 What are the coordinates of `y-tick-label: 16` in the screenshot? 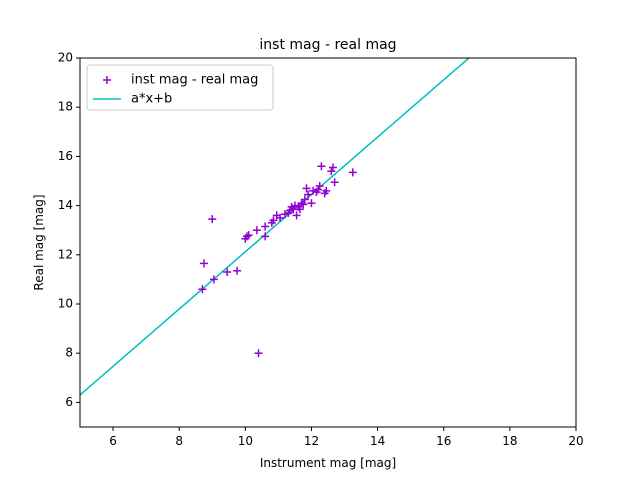 It's located at (65, 156).